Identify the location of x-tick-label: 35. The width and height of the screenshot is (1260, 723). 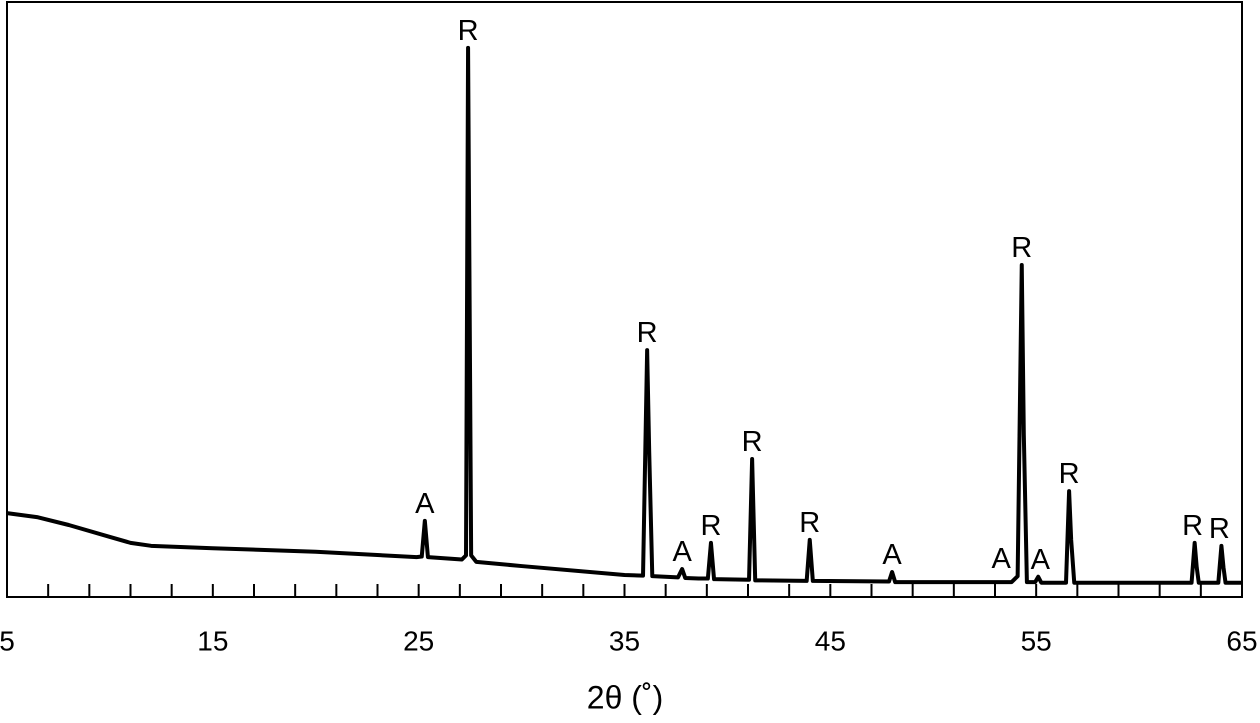
(624, 640).